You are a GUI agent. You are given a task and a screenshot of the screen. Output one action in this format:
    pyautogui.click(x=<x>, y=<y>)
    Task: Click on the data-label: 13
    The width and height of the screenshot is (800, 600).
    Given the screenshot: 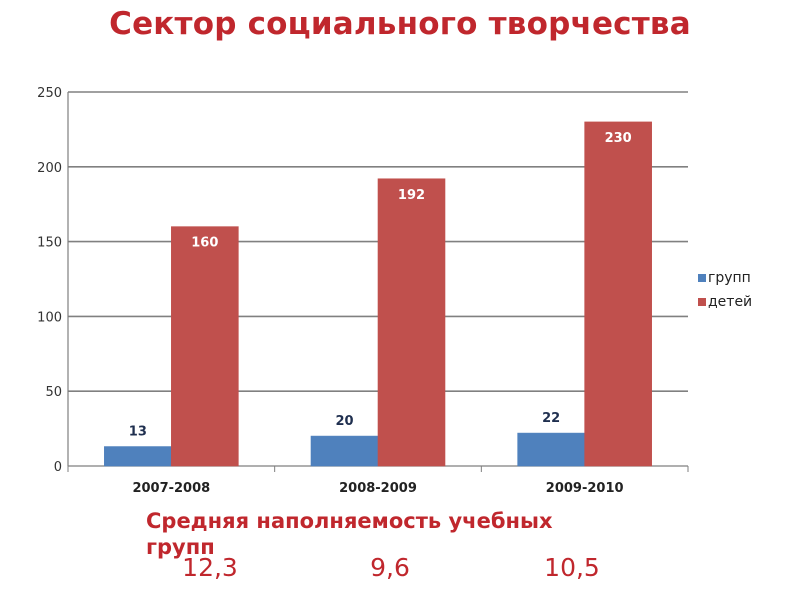 What is the action you would take?
    pyautogui.click(x=138, y=432)
    